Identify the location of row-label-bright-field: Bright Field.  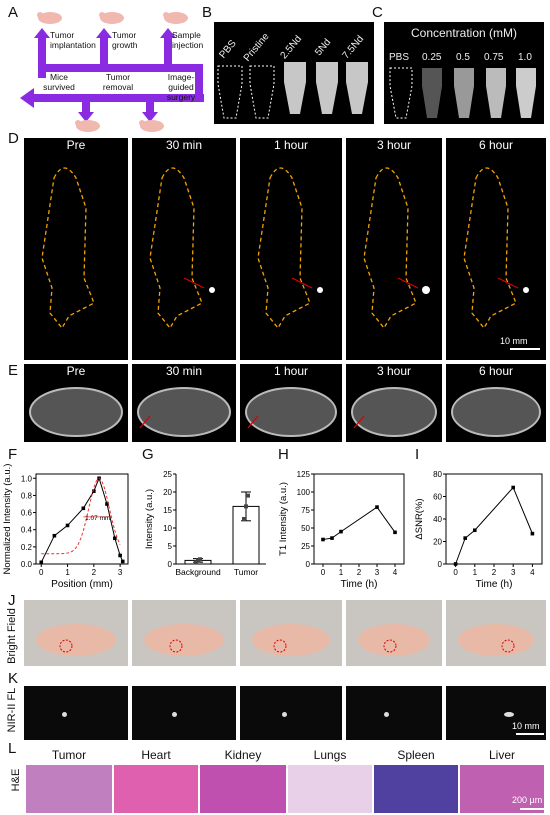
(12, 636).